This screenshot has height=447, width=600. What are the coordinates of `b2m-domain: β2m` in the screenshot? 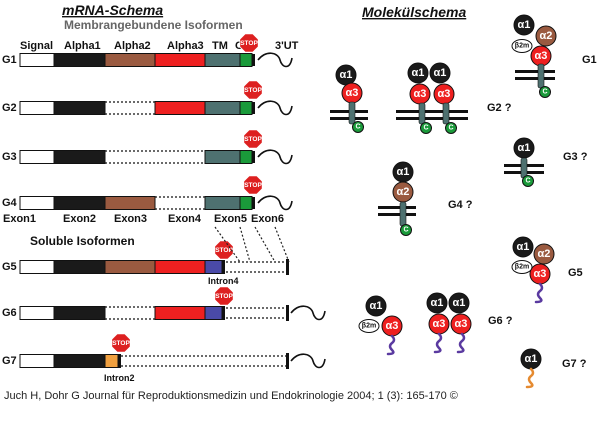 It's located at (369, 326).